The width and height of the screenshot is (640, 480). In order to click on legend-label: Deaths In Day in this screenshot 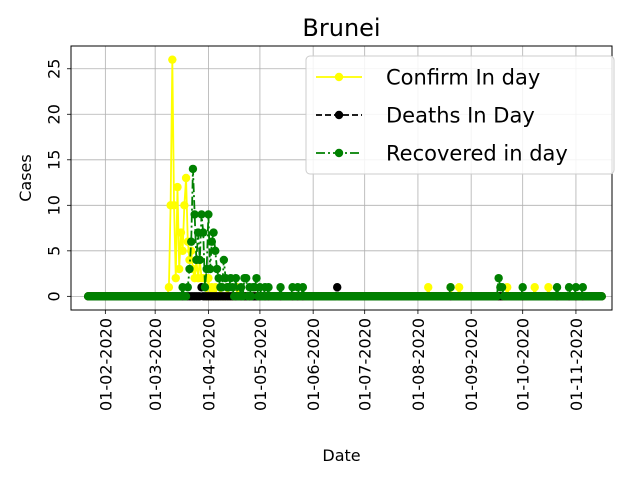, I will do `click(460, 115)`.